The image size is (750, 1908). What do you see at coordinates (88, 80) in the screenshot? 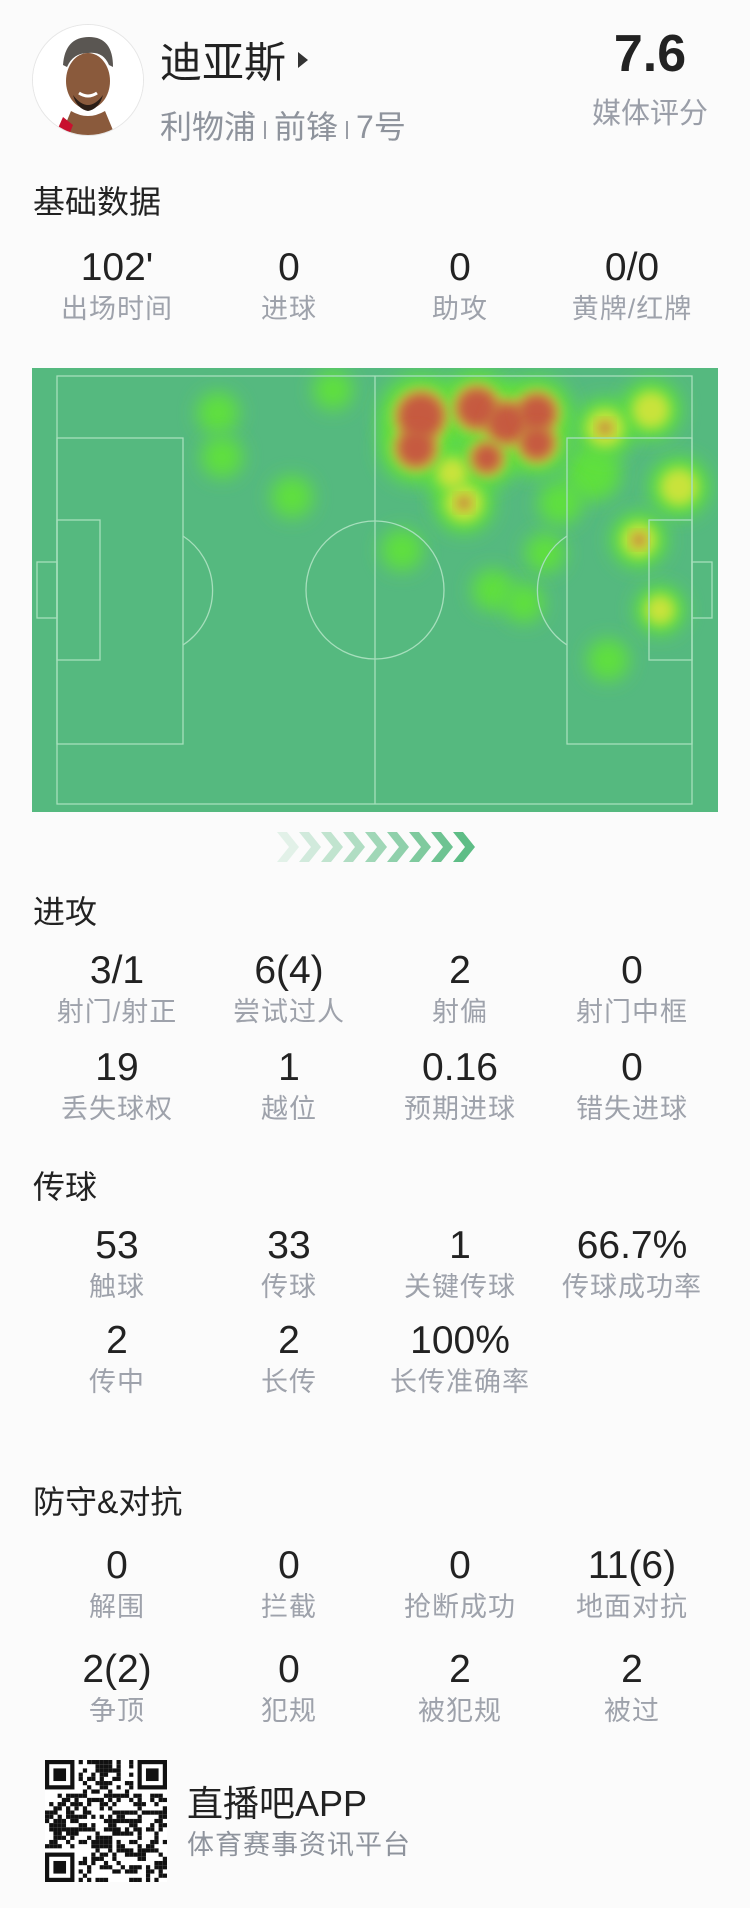
I see `player-avatar` at bounding box center [88, 80].